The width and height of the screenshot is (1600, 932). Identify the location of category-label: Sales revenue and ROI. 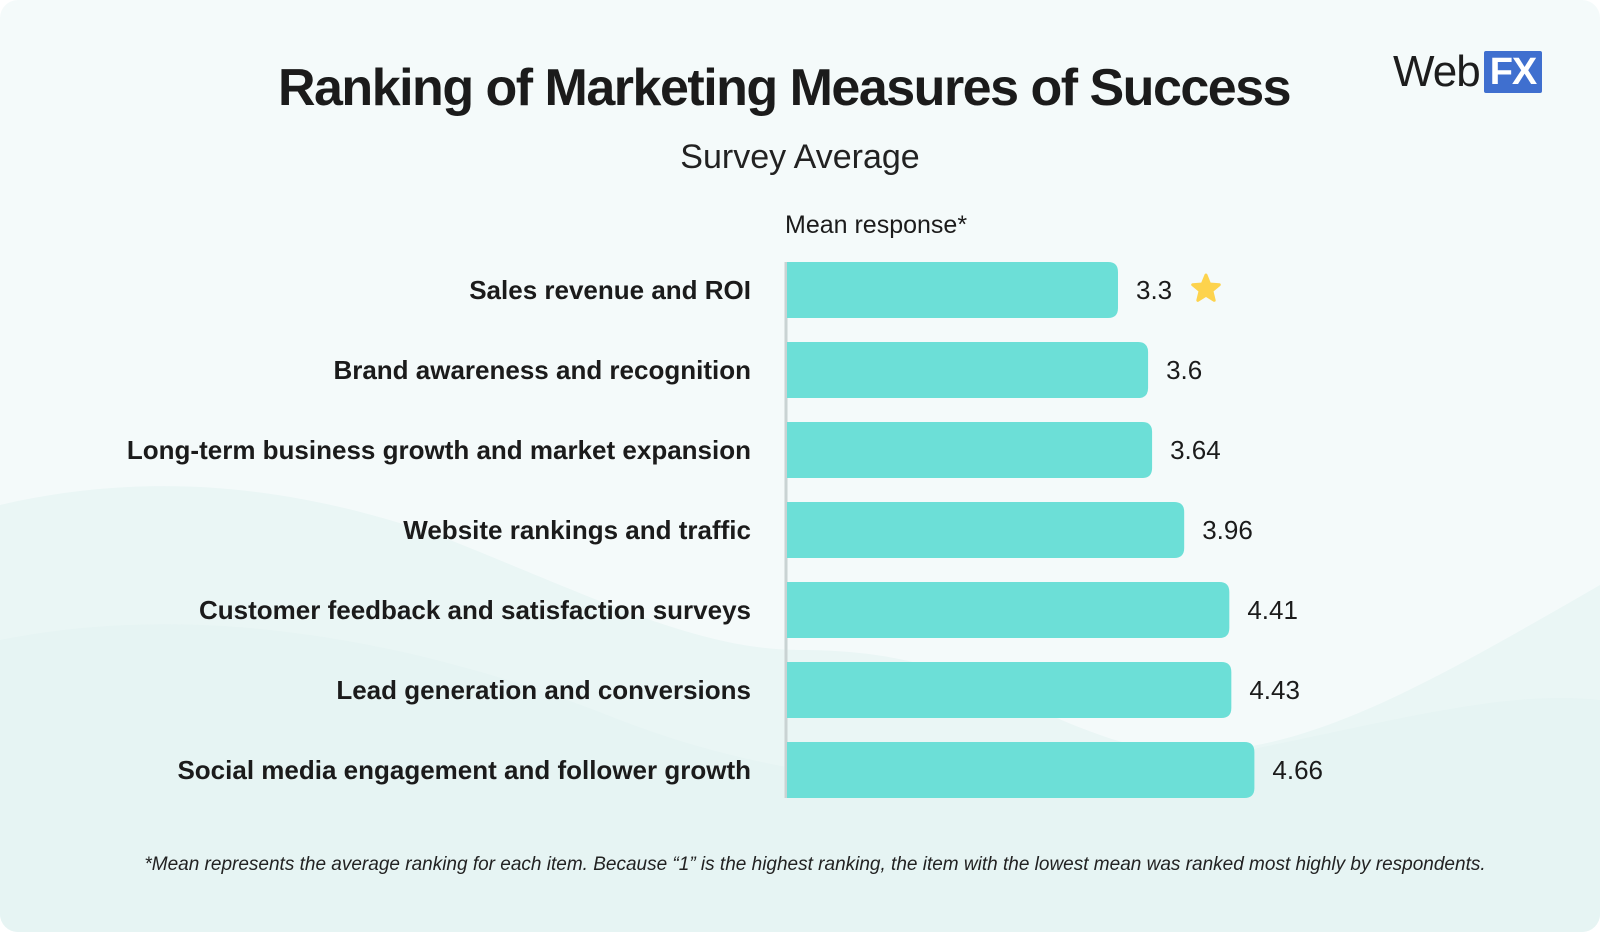
(610, 290).